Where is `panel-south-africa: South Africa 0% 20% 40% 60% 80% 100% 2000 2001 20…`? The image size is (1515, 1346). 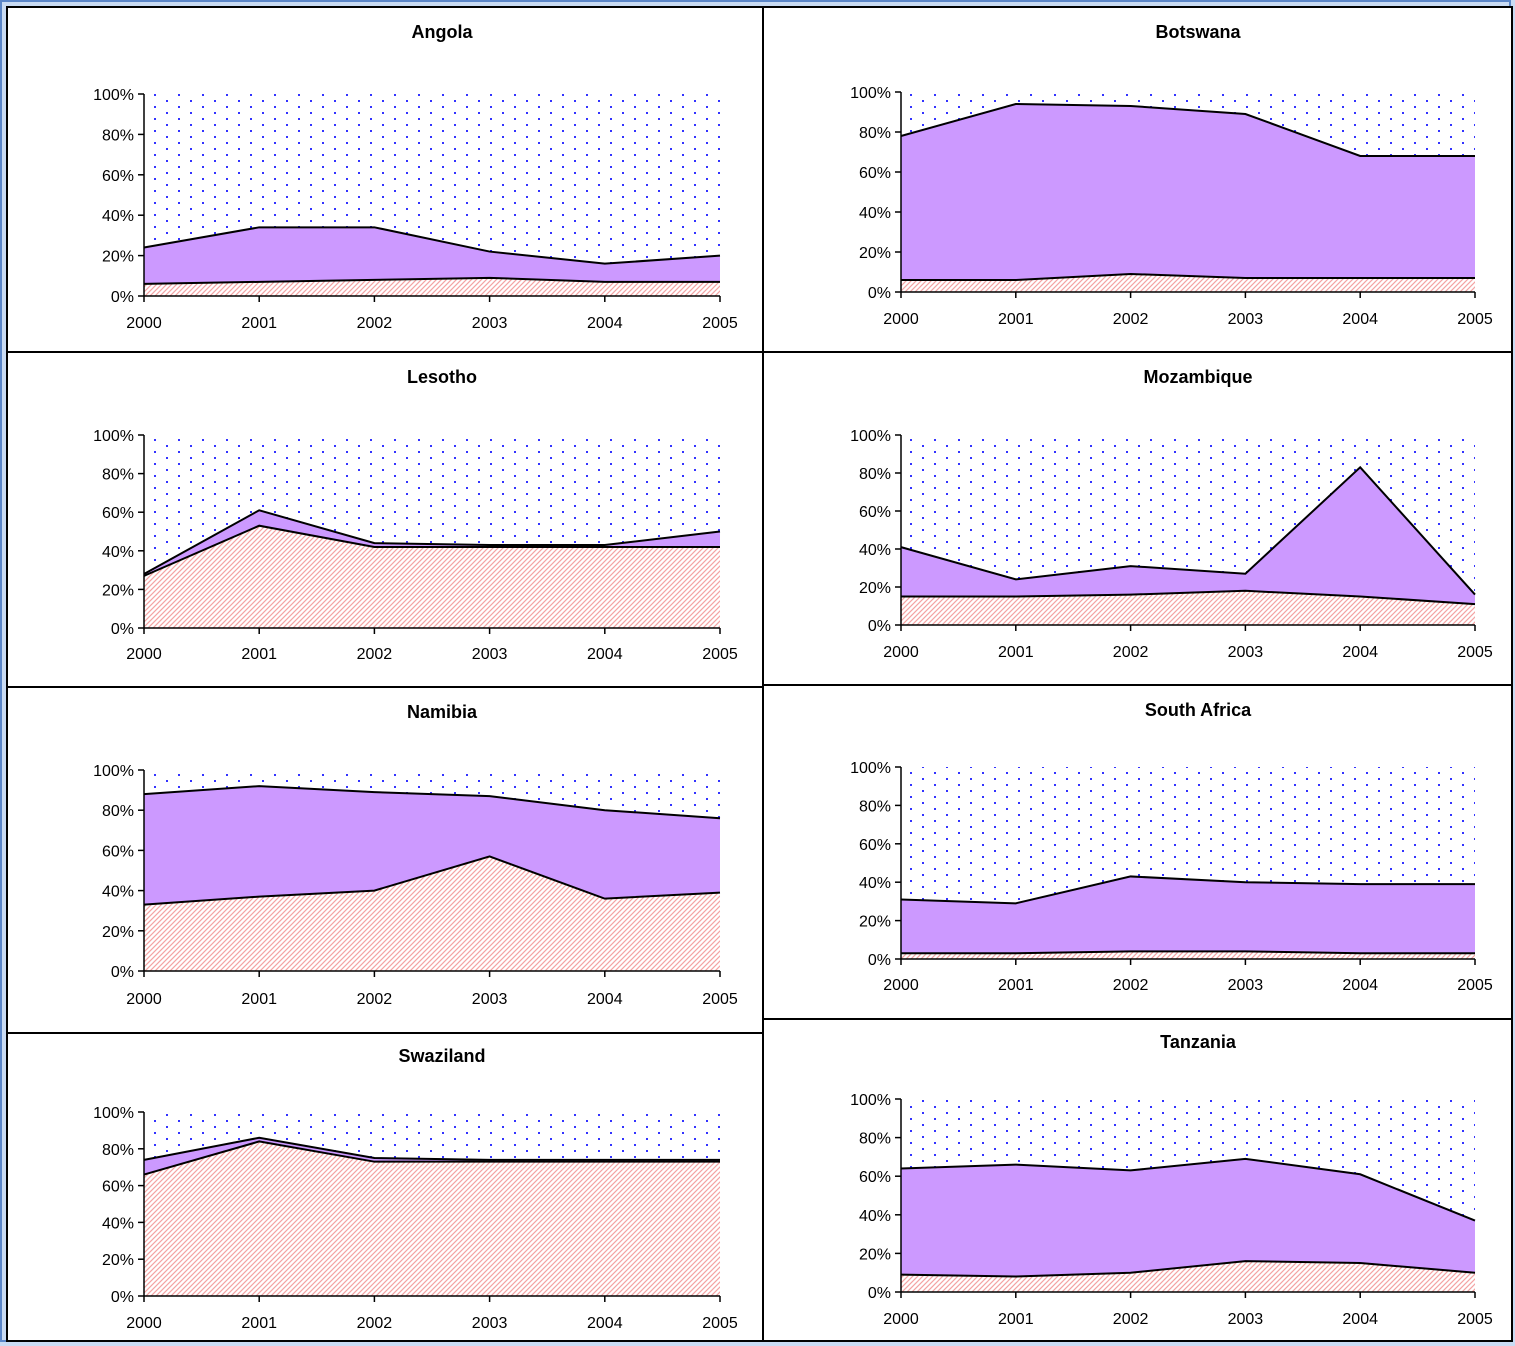
panel-south-africa: South Africa 0% 20% 40% 60% 80% 100% 2000 2001 20… is located at coordinates (1137, 852).